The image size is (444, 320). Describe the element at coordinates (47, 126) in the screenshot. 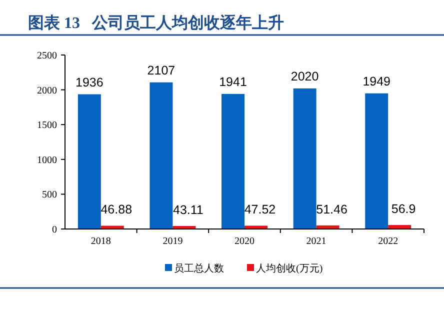

I see `y-tick-label: 1500` at that location.